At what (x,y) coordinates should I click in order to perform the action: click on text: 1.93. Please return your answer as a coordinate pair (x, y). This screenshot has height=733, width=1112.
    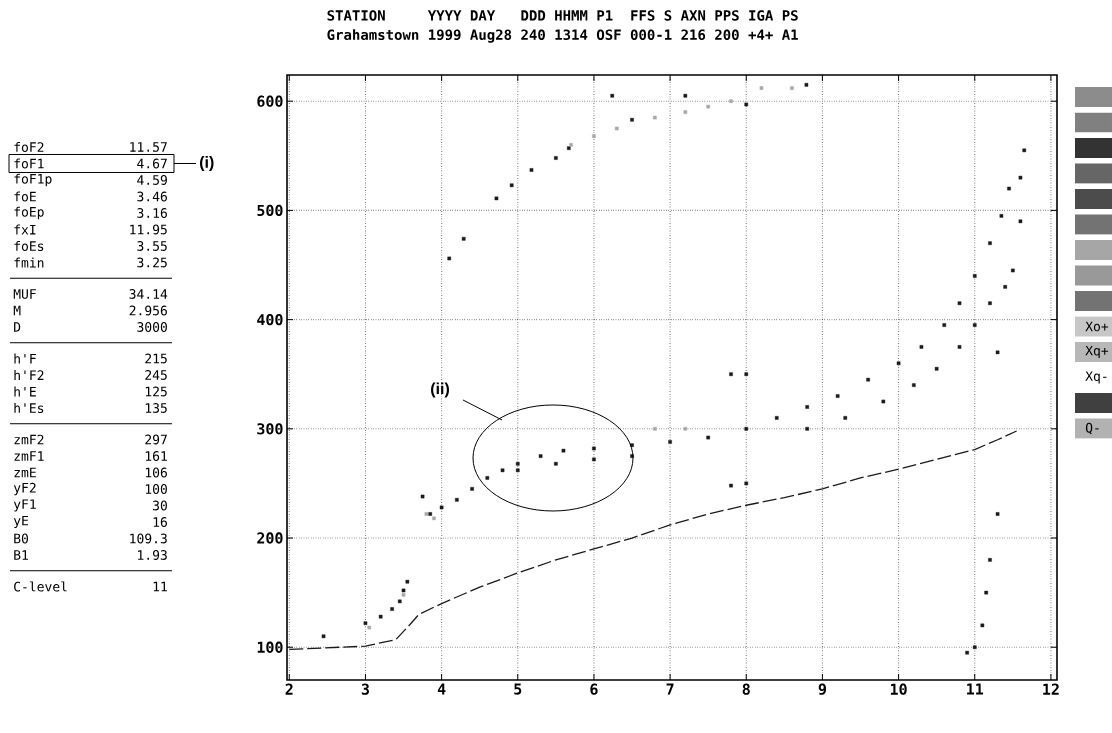
    Looking at the image, I should click on (152, 555).